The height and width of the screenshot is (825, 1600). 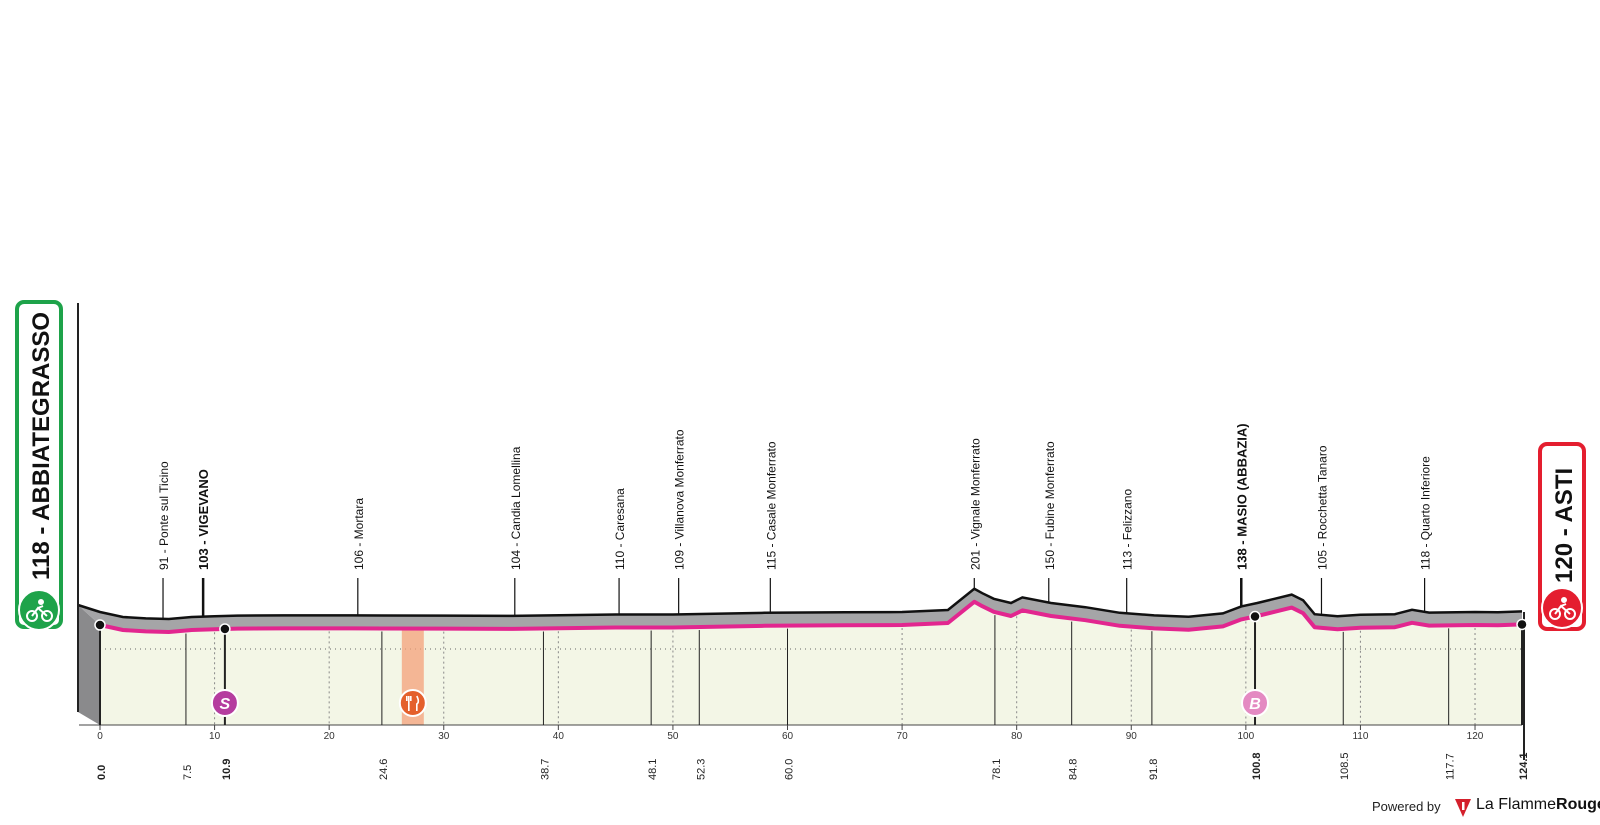 I want to click on x-tick-label: 70, so click(x=903, y=736).